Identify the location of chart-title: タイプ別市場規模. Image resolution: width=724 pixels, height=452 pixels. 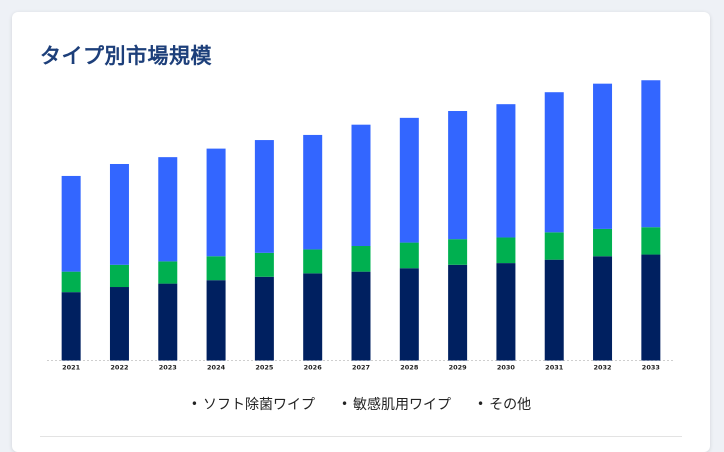
(126, 56).